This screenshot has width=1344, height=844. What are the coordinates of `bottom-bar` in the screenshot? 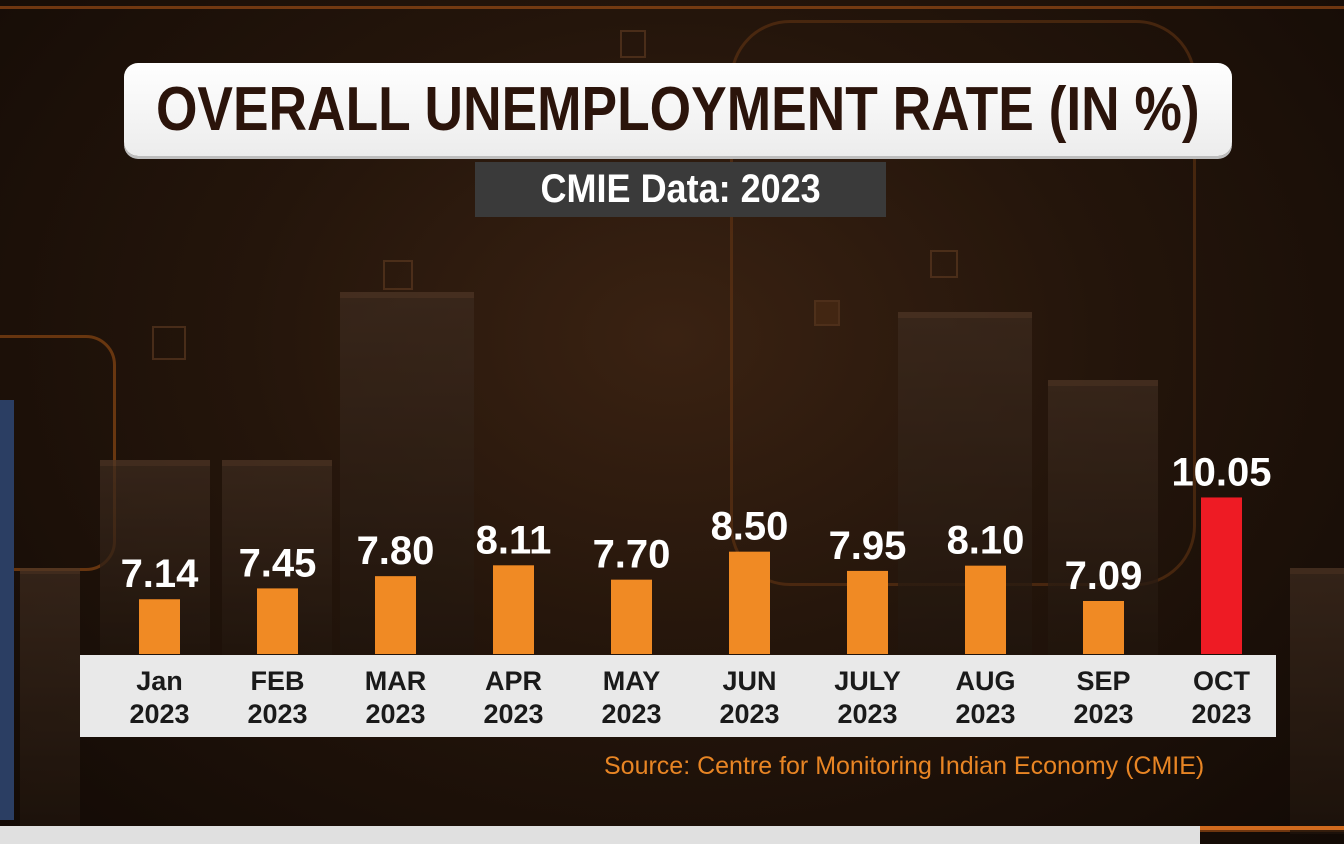 It's located at (600, 835).